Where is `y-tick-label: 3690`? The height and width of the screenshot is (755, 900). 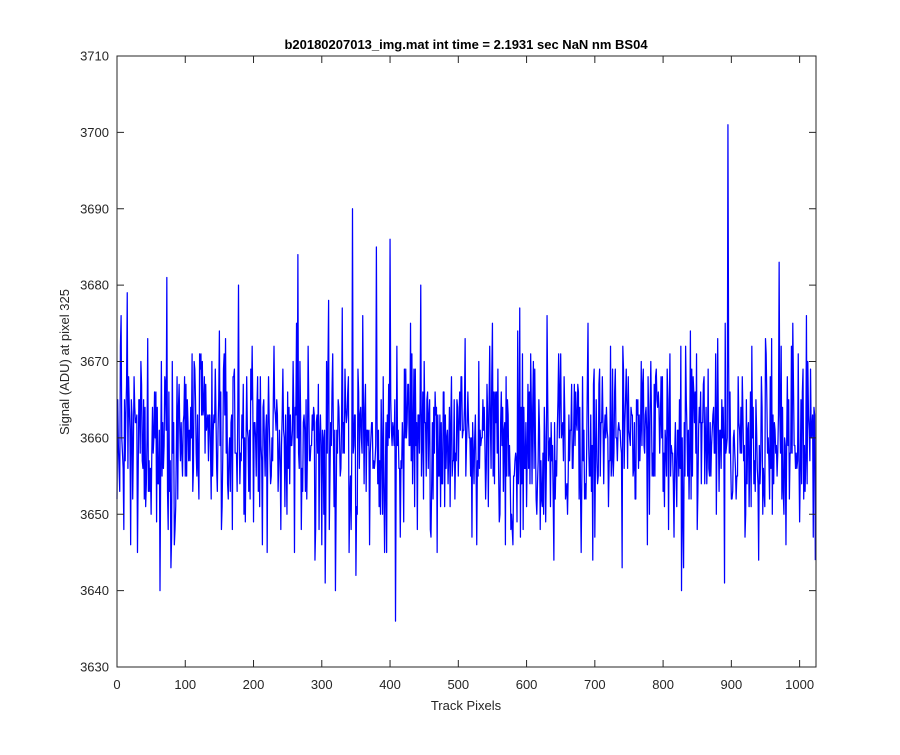 y-tick-label: 3690 is located at coordinates (94, 208).